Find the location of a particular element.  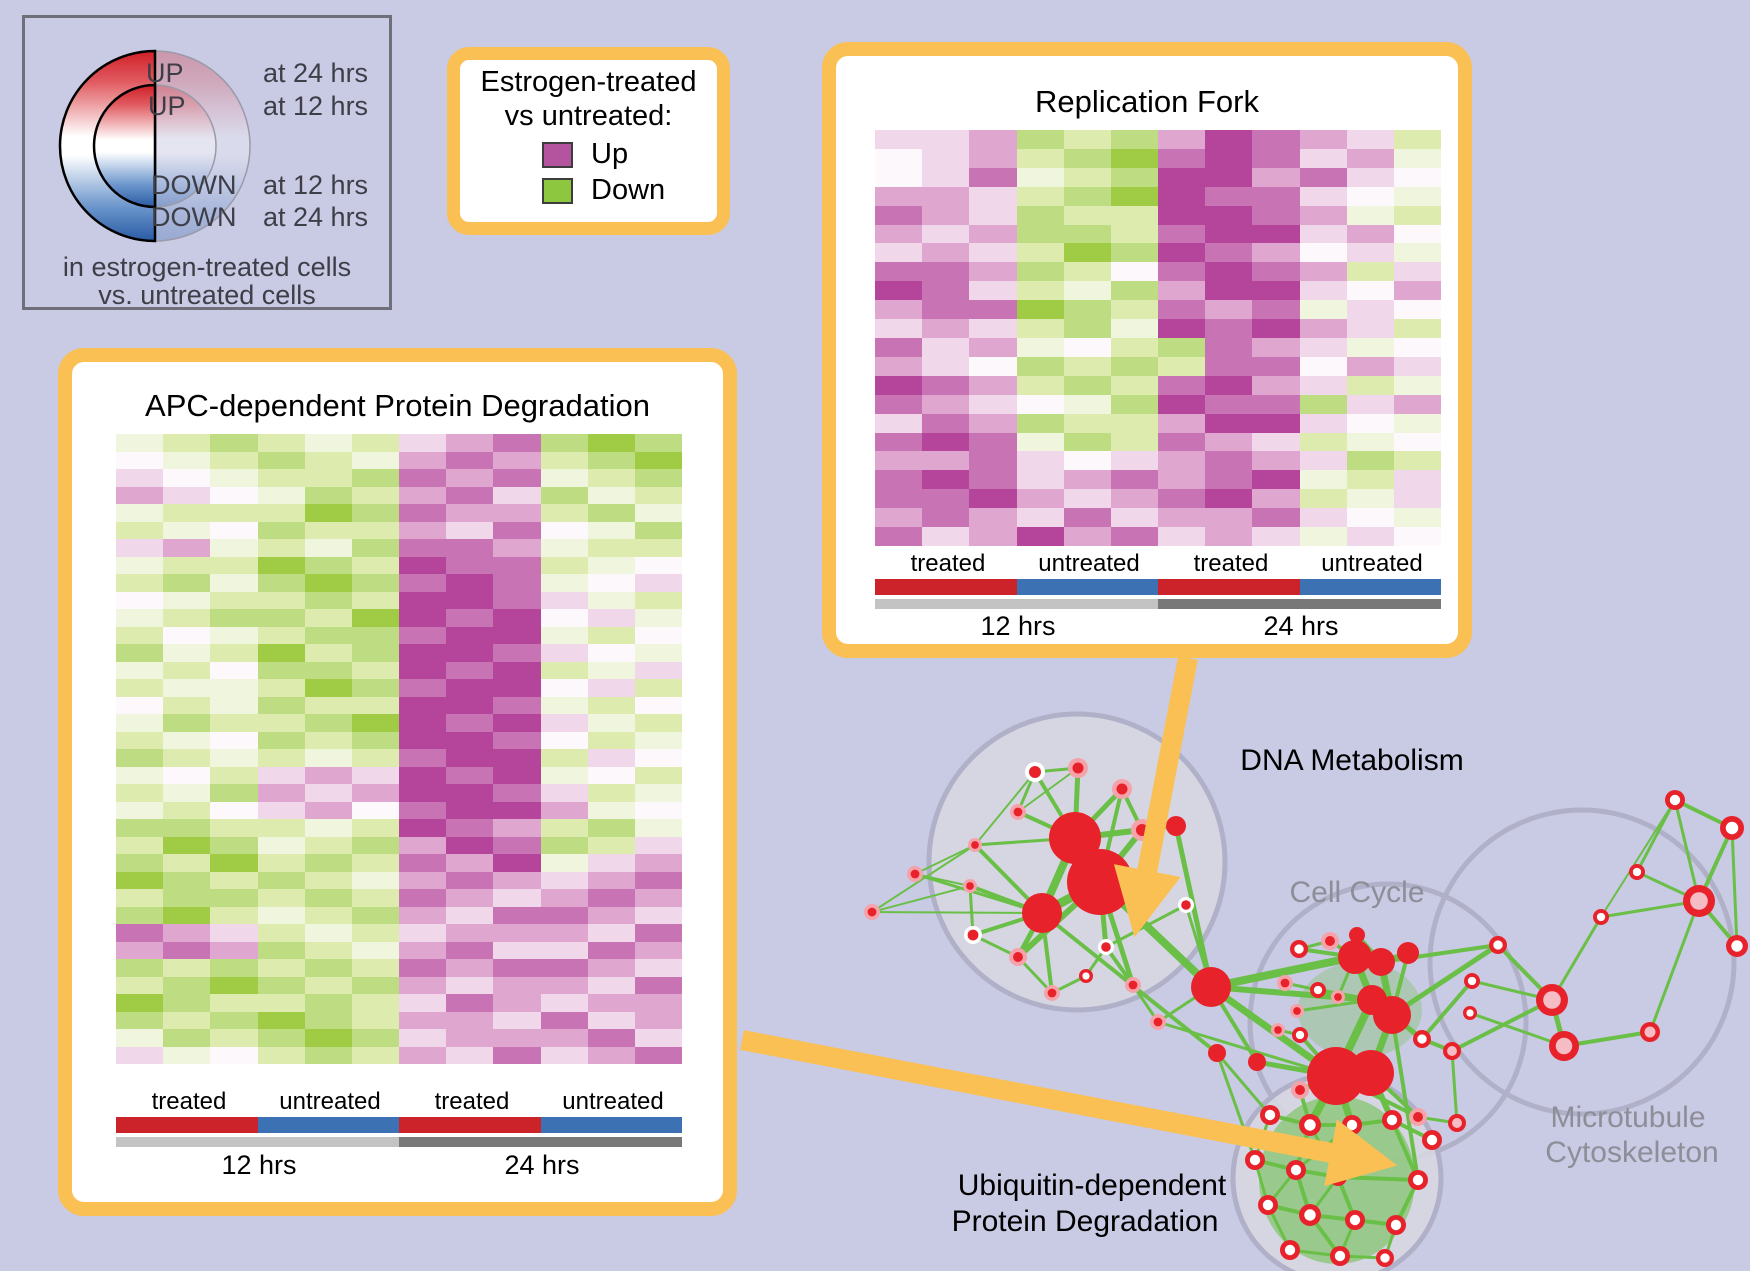

legend-up12-label: UP is located at coordinates (167, 106).